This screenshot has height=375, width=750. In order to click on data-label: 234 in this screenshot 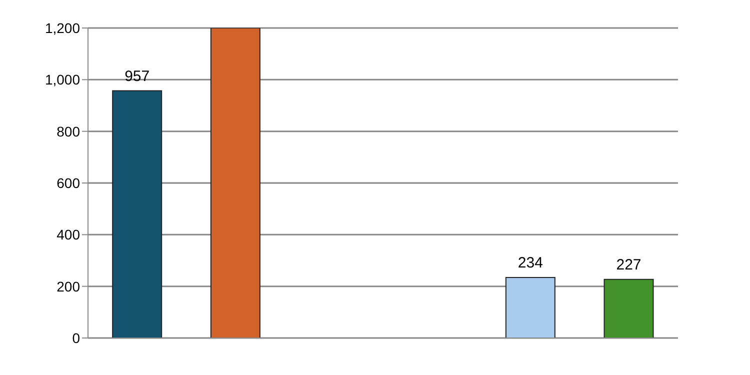, I will do `click(530, 263)`.